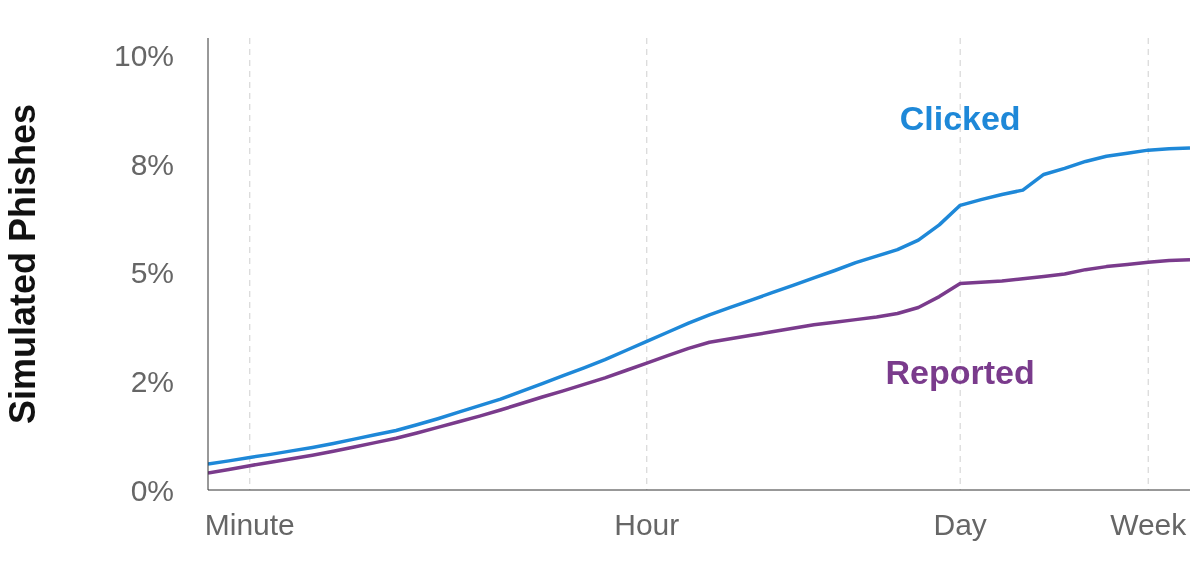  Describe the element at coordinates (22, 264) in the screenshot. I see `y-axis-title: Simulated Phishes` at that location.